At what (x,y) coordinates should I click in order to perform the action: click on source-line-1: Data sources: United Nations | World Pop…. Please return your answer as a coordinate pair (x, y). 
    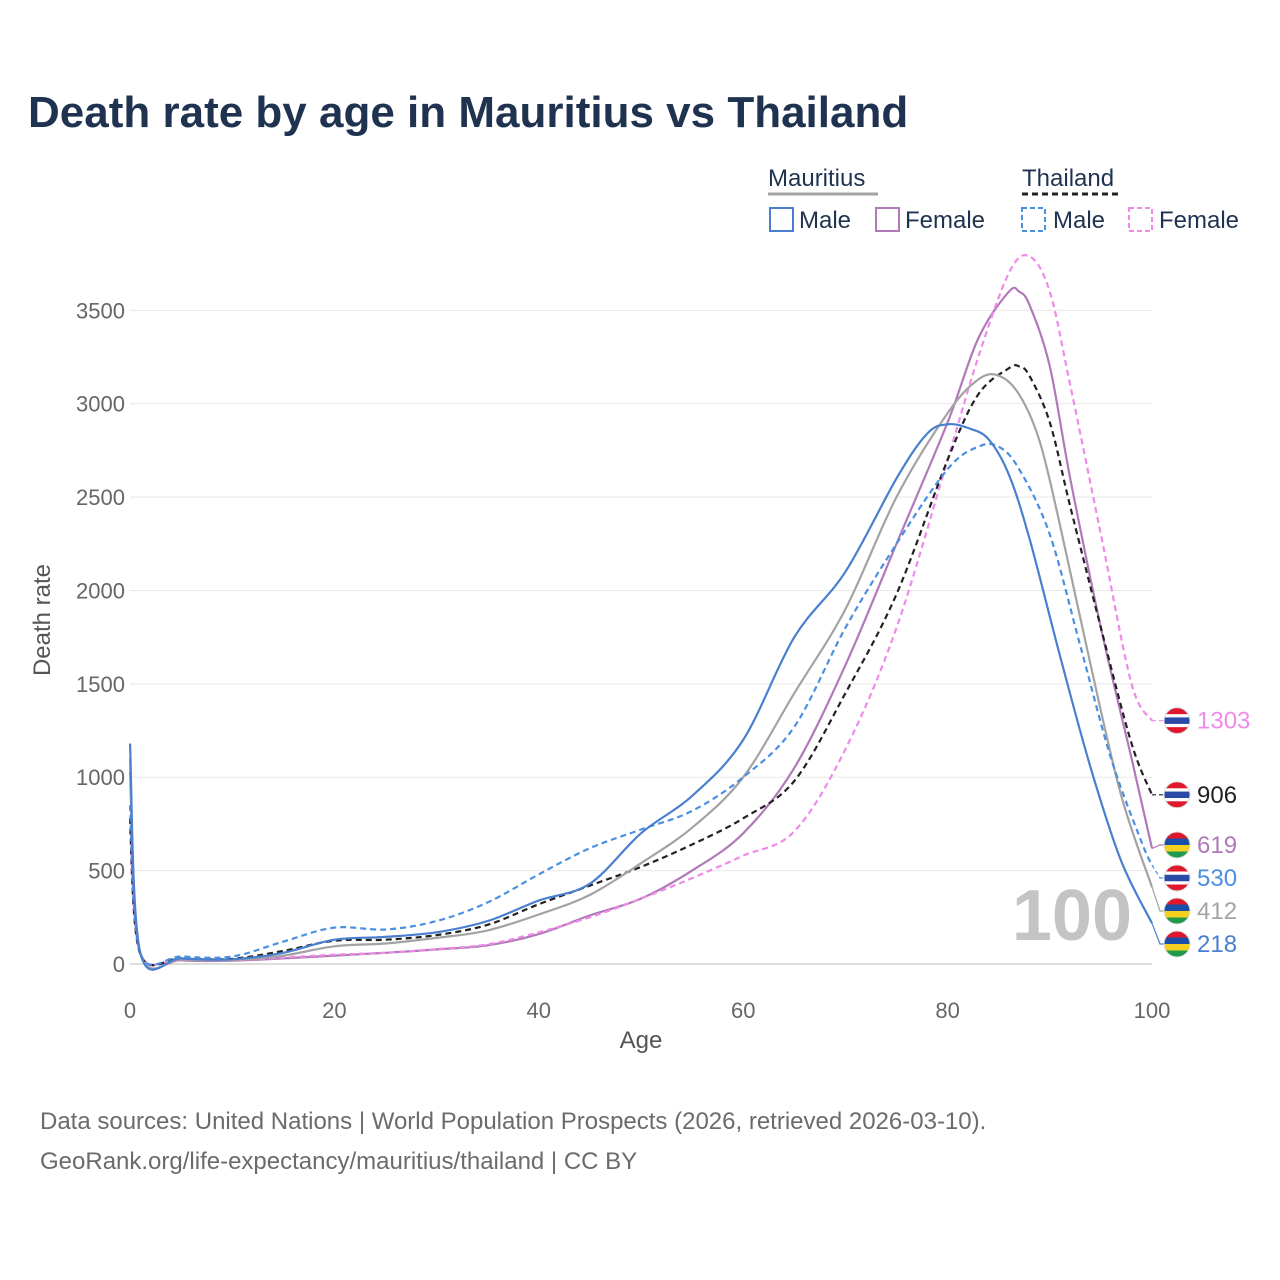
    Looking at the image, I should click on (513, 1121).